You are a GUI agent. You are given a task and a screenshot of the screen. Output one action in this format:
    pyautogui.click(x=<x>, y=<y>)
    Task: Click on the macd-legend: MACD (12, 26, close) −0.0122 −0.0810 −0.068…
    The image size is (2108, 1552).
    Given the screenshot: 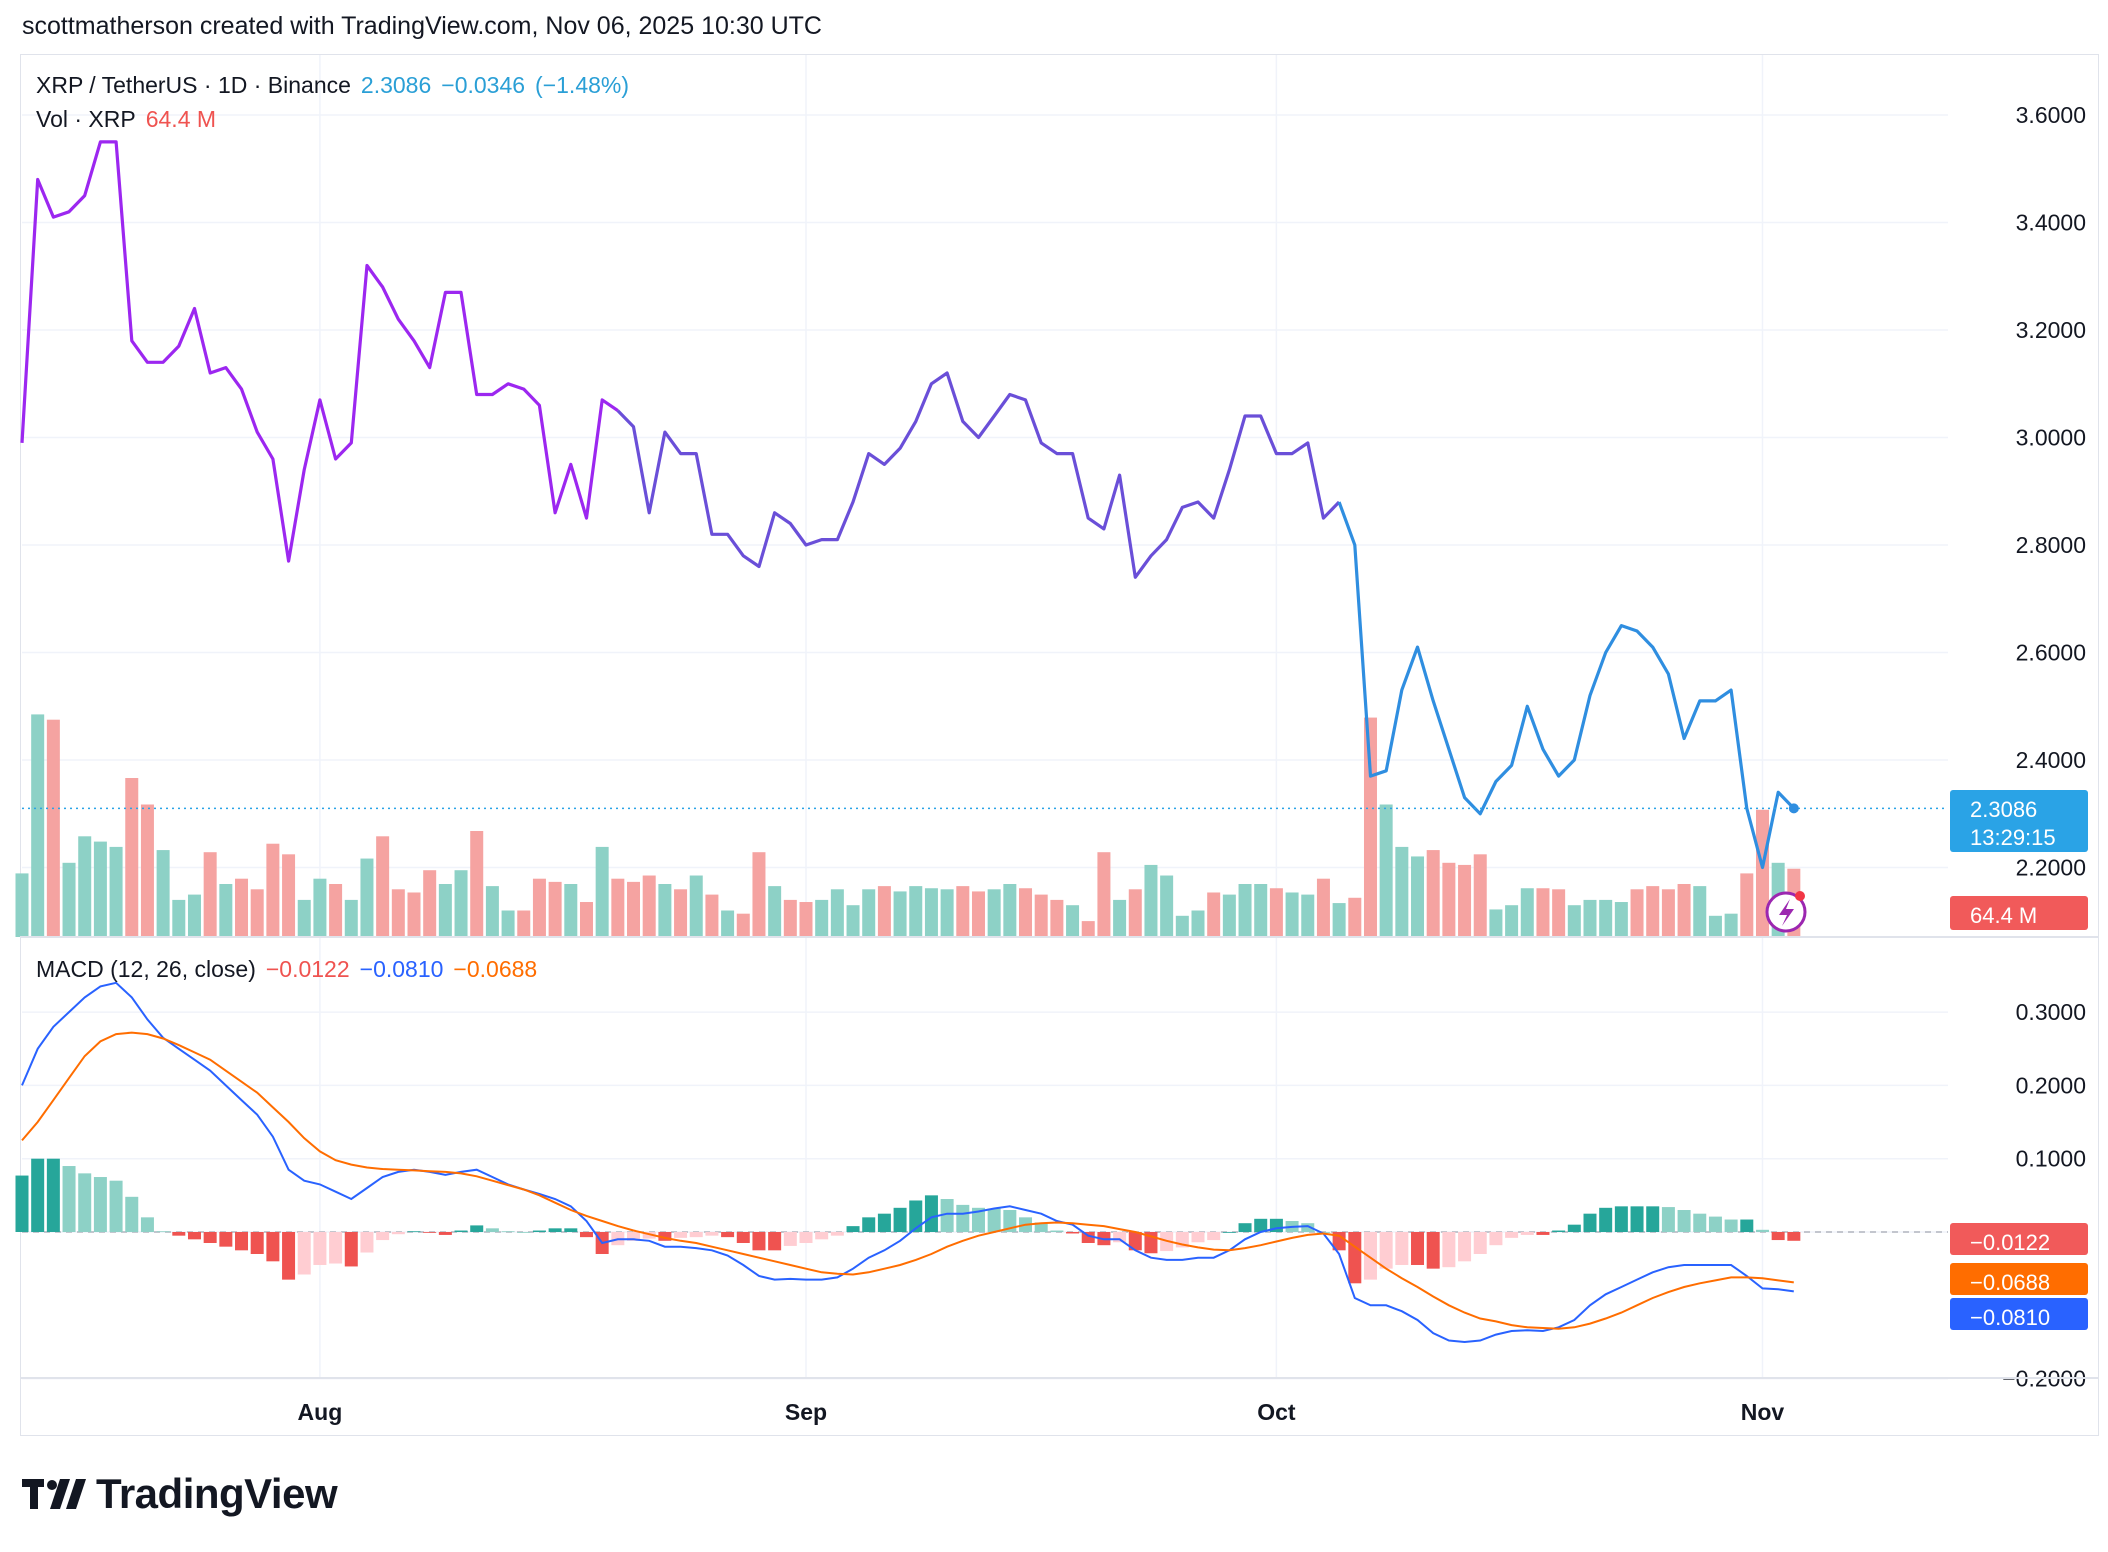 What is the action you would take?
    pyautogui.click(x=291, y=969)
    